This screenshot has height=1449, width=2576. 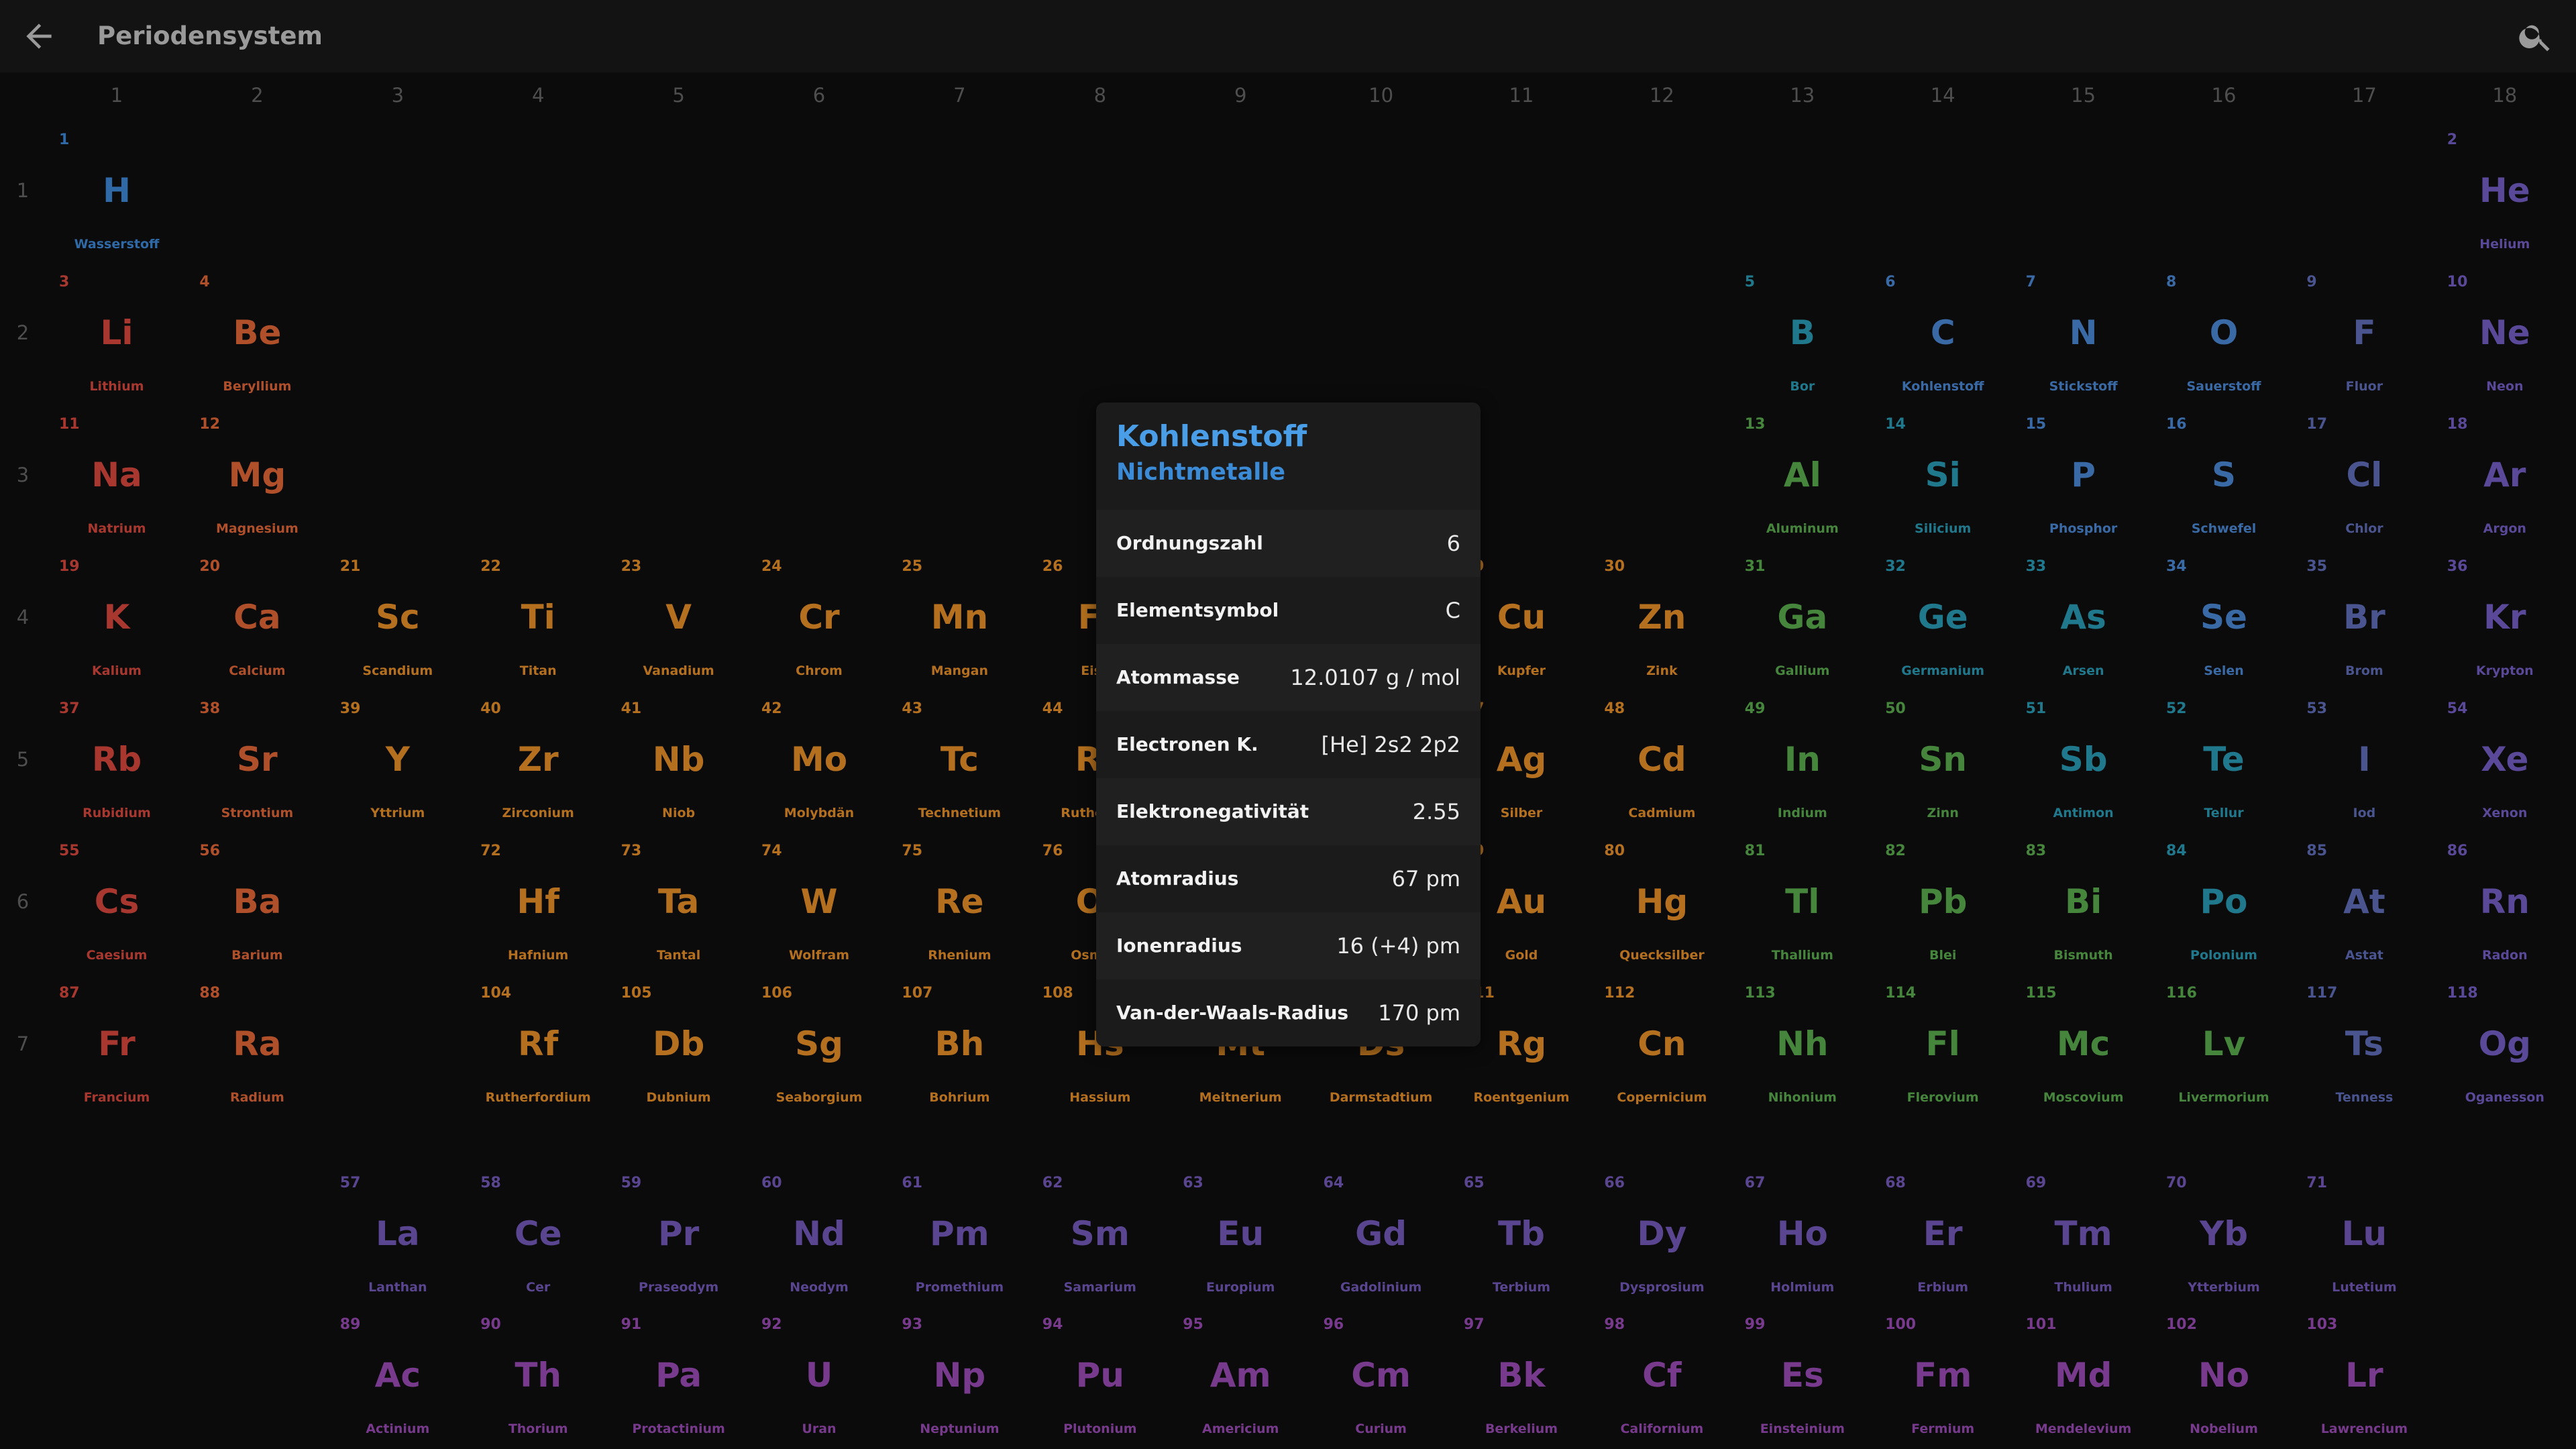 I want to click on element-cell: 23 V Vanadium, so click(x=678, y=617).